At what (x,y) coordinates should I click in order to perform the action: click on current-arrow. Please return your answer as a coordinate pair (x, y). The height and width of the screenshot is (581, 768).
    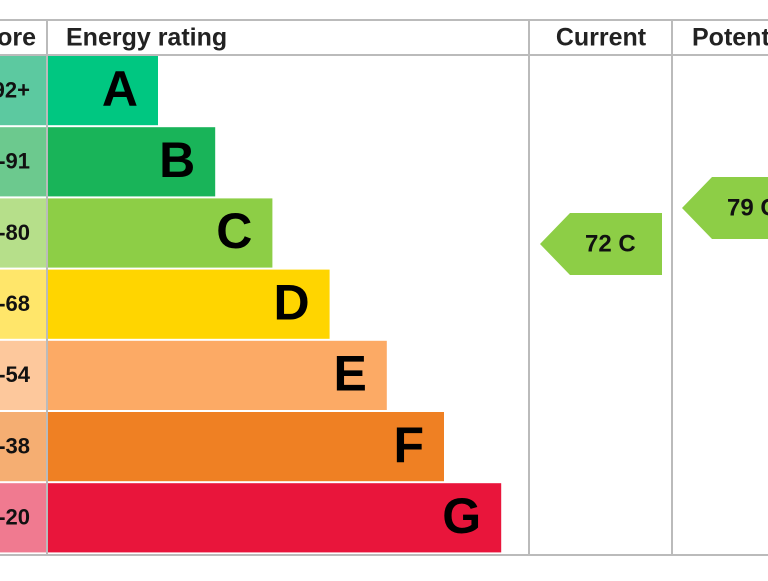
    Looking at the image, I should click on (601, 244).